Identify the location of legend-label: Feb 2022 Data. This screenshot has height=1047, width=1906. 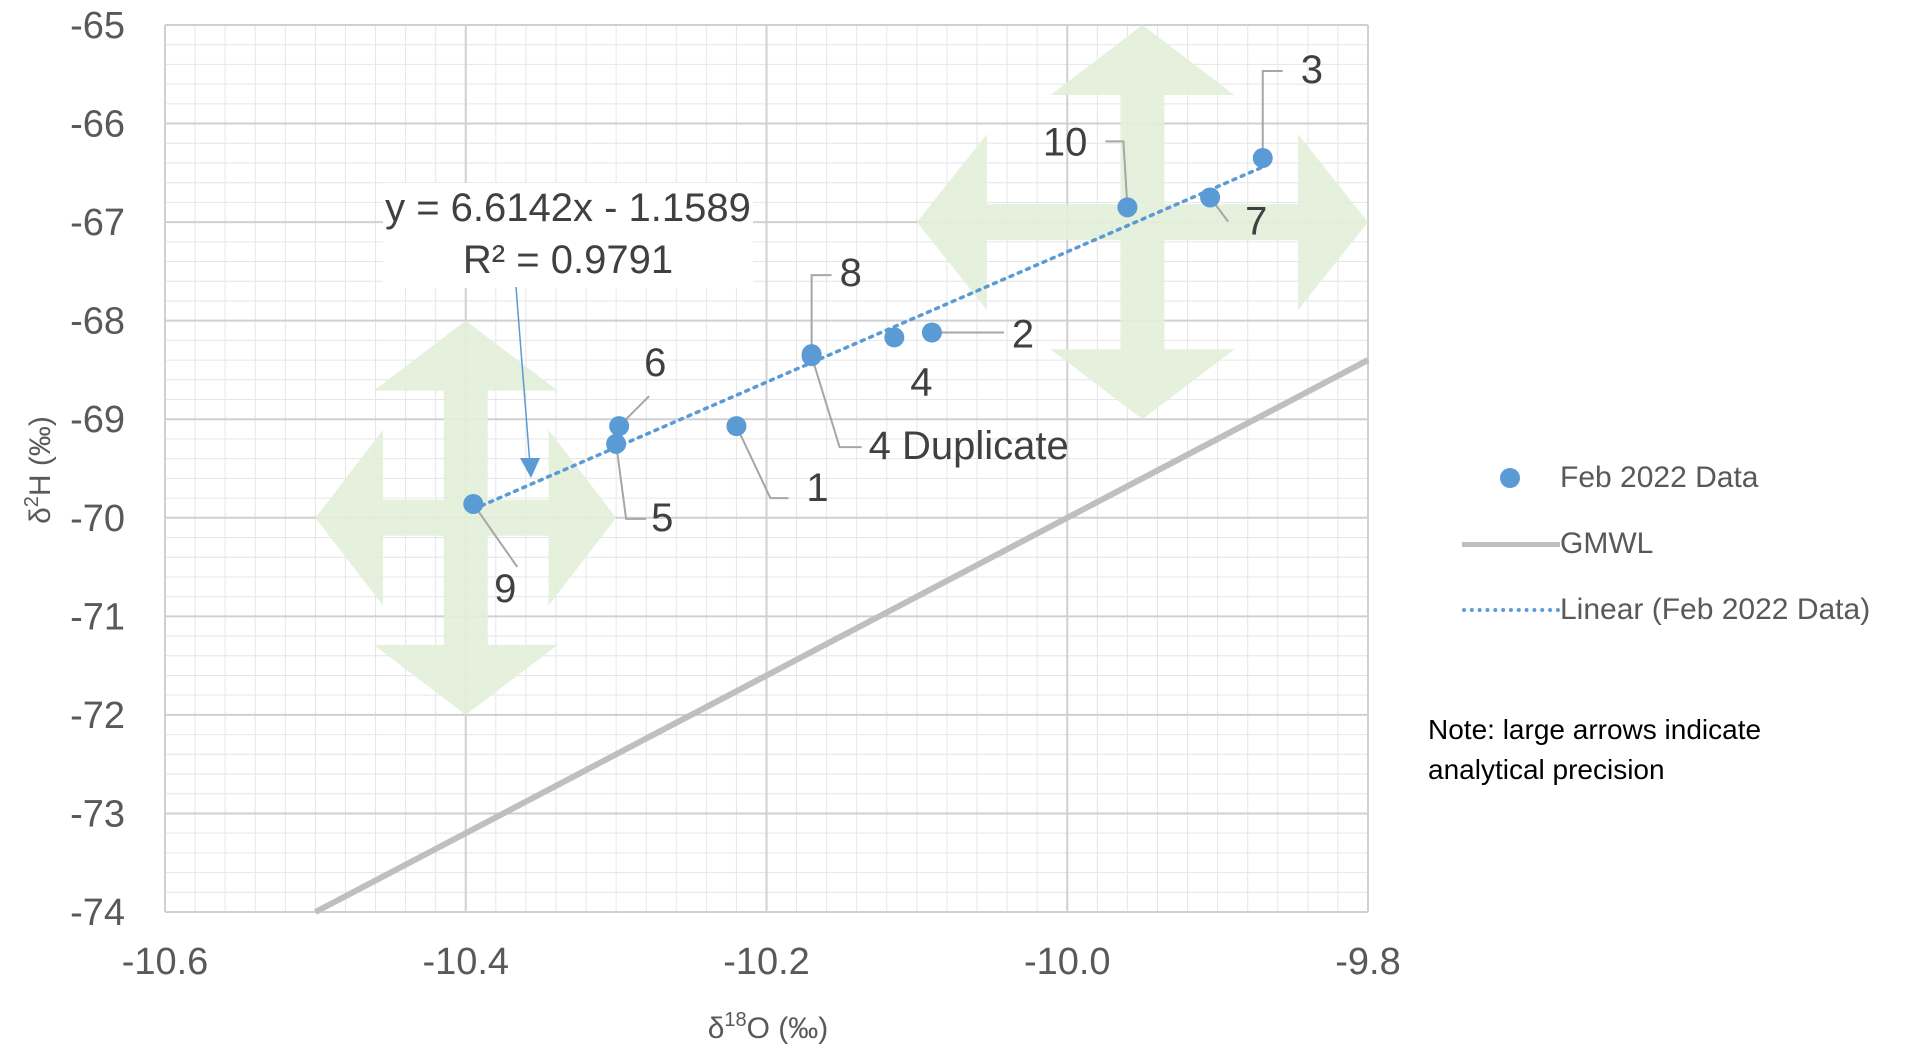
(1659, 477).